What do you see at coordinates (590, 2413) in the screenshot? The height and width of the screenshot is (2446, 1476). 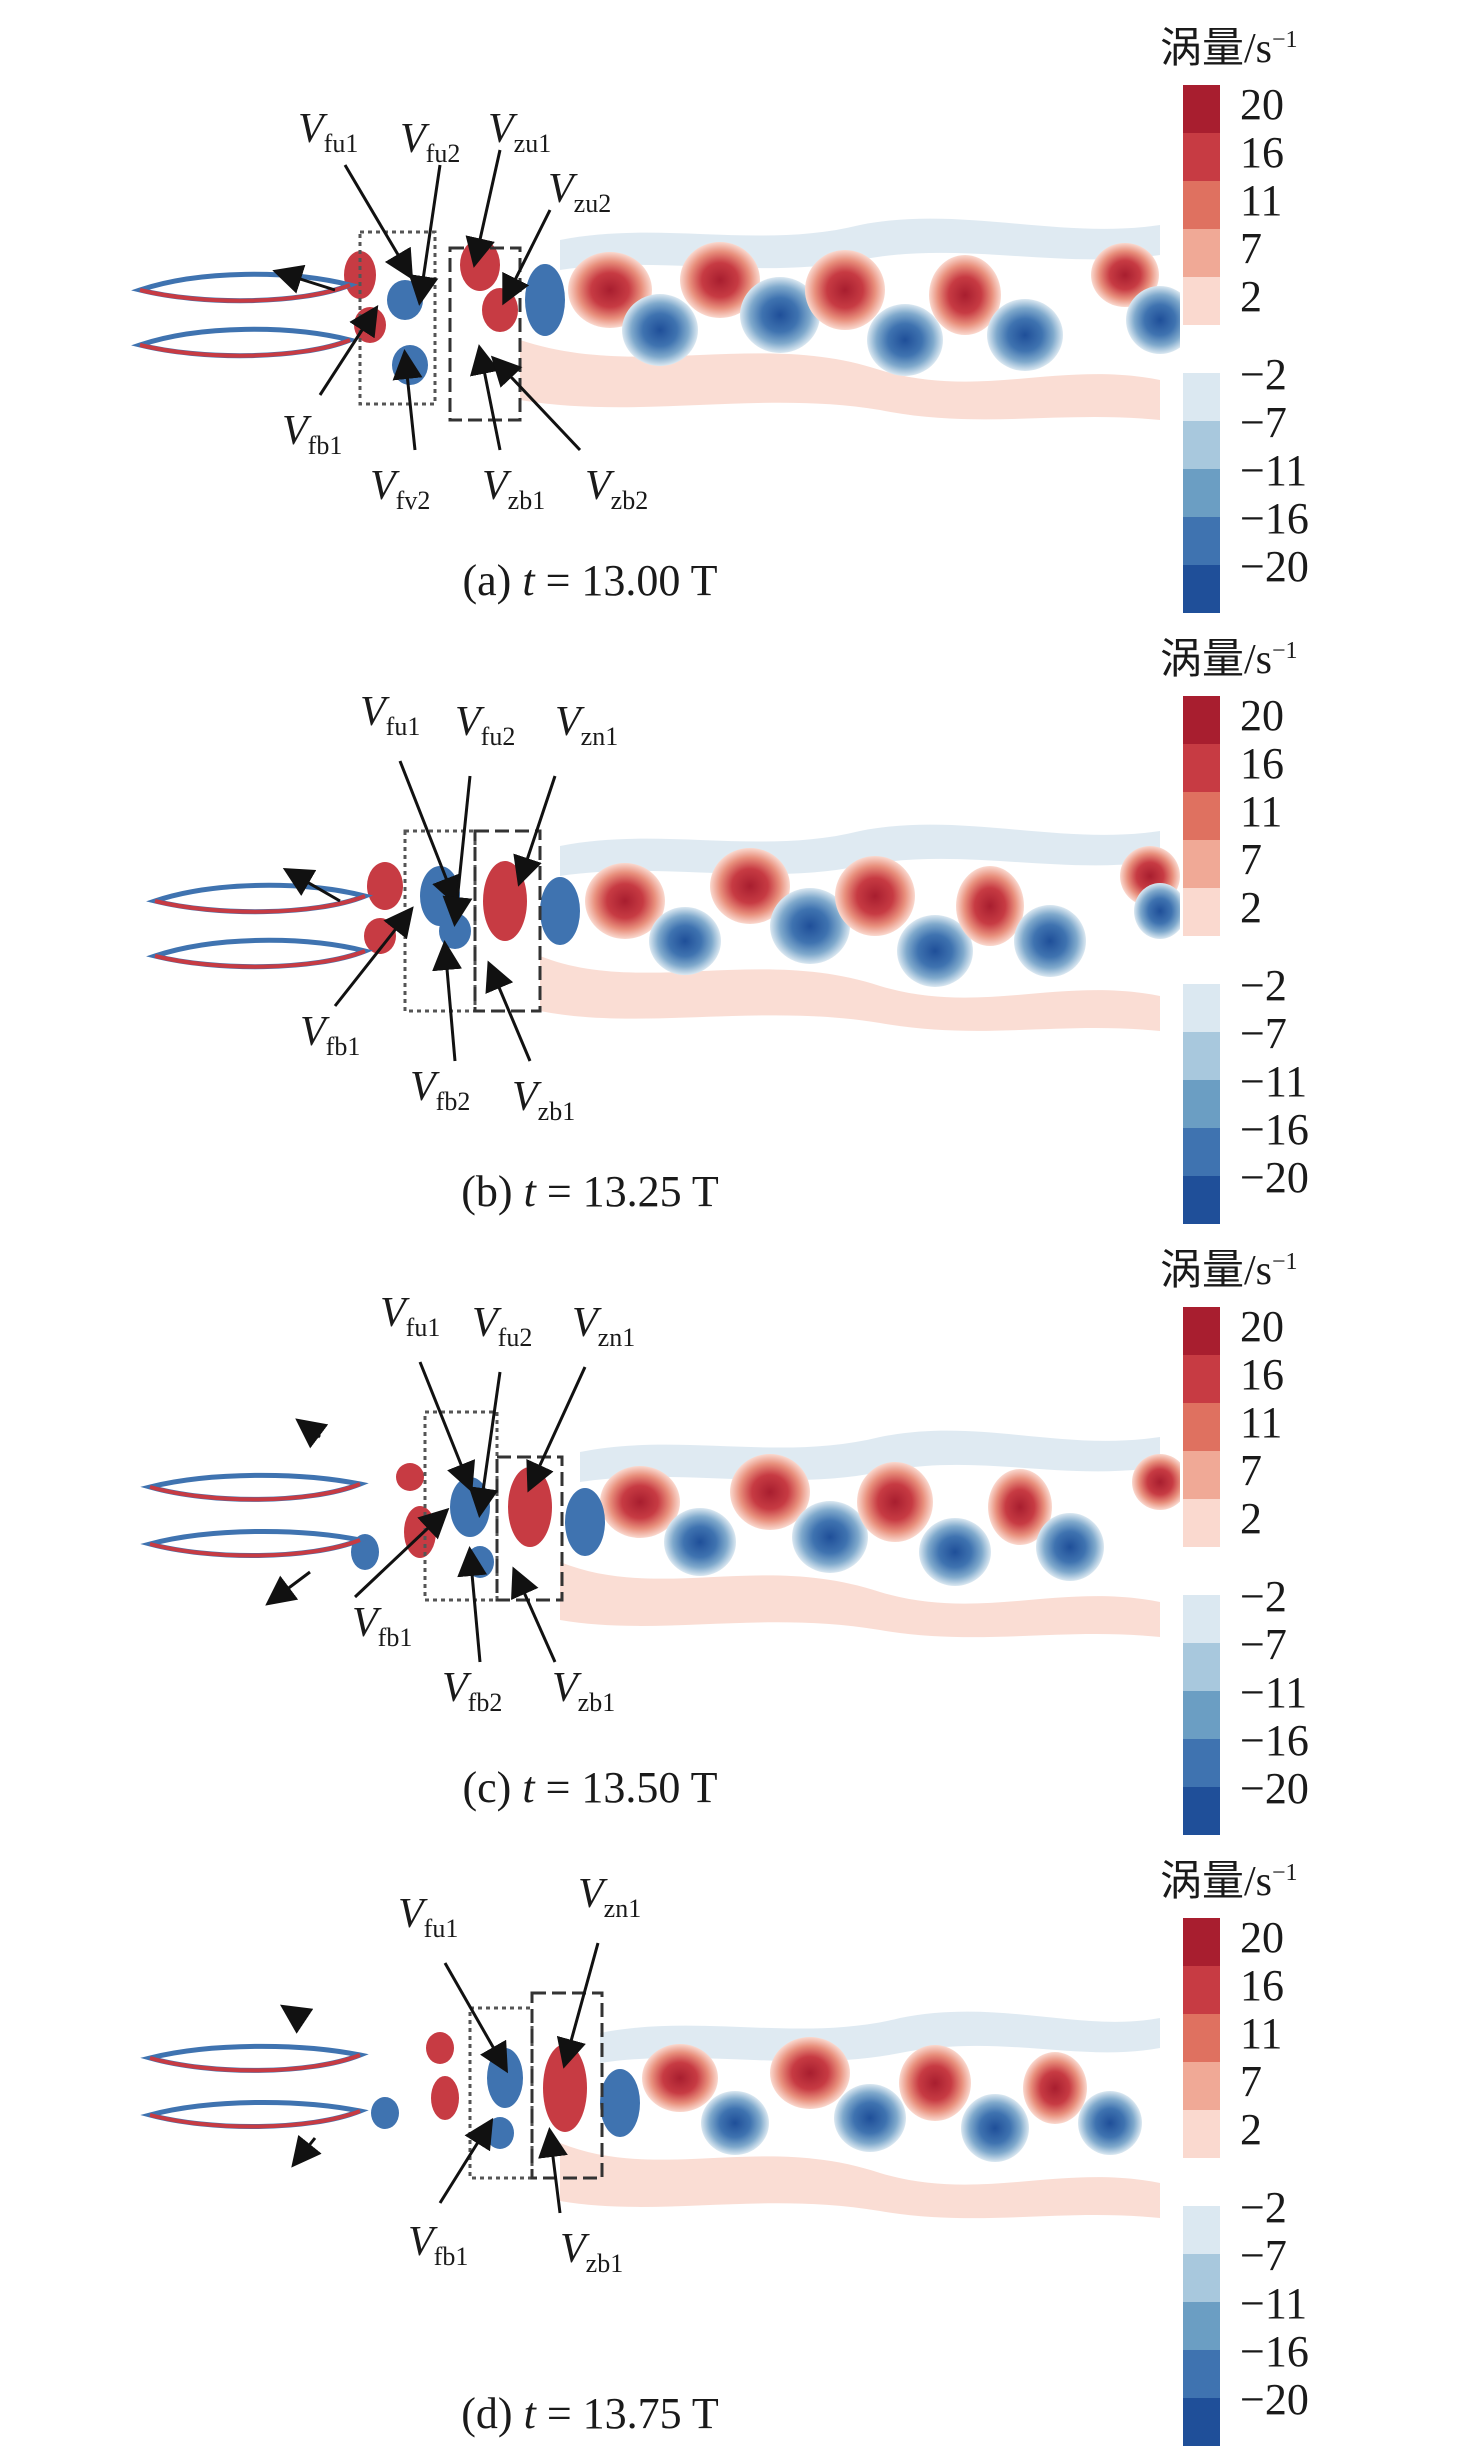 I see `caption-d: (d) t = 13.75 T` at bounding box center [590, 2413].